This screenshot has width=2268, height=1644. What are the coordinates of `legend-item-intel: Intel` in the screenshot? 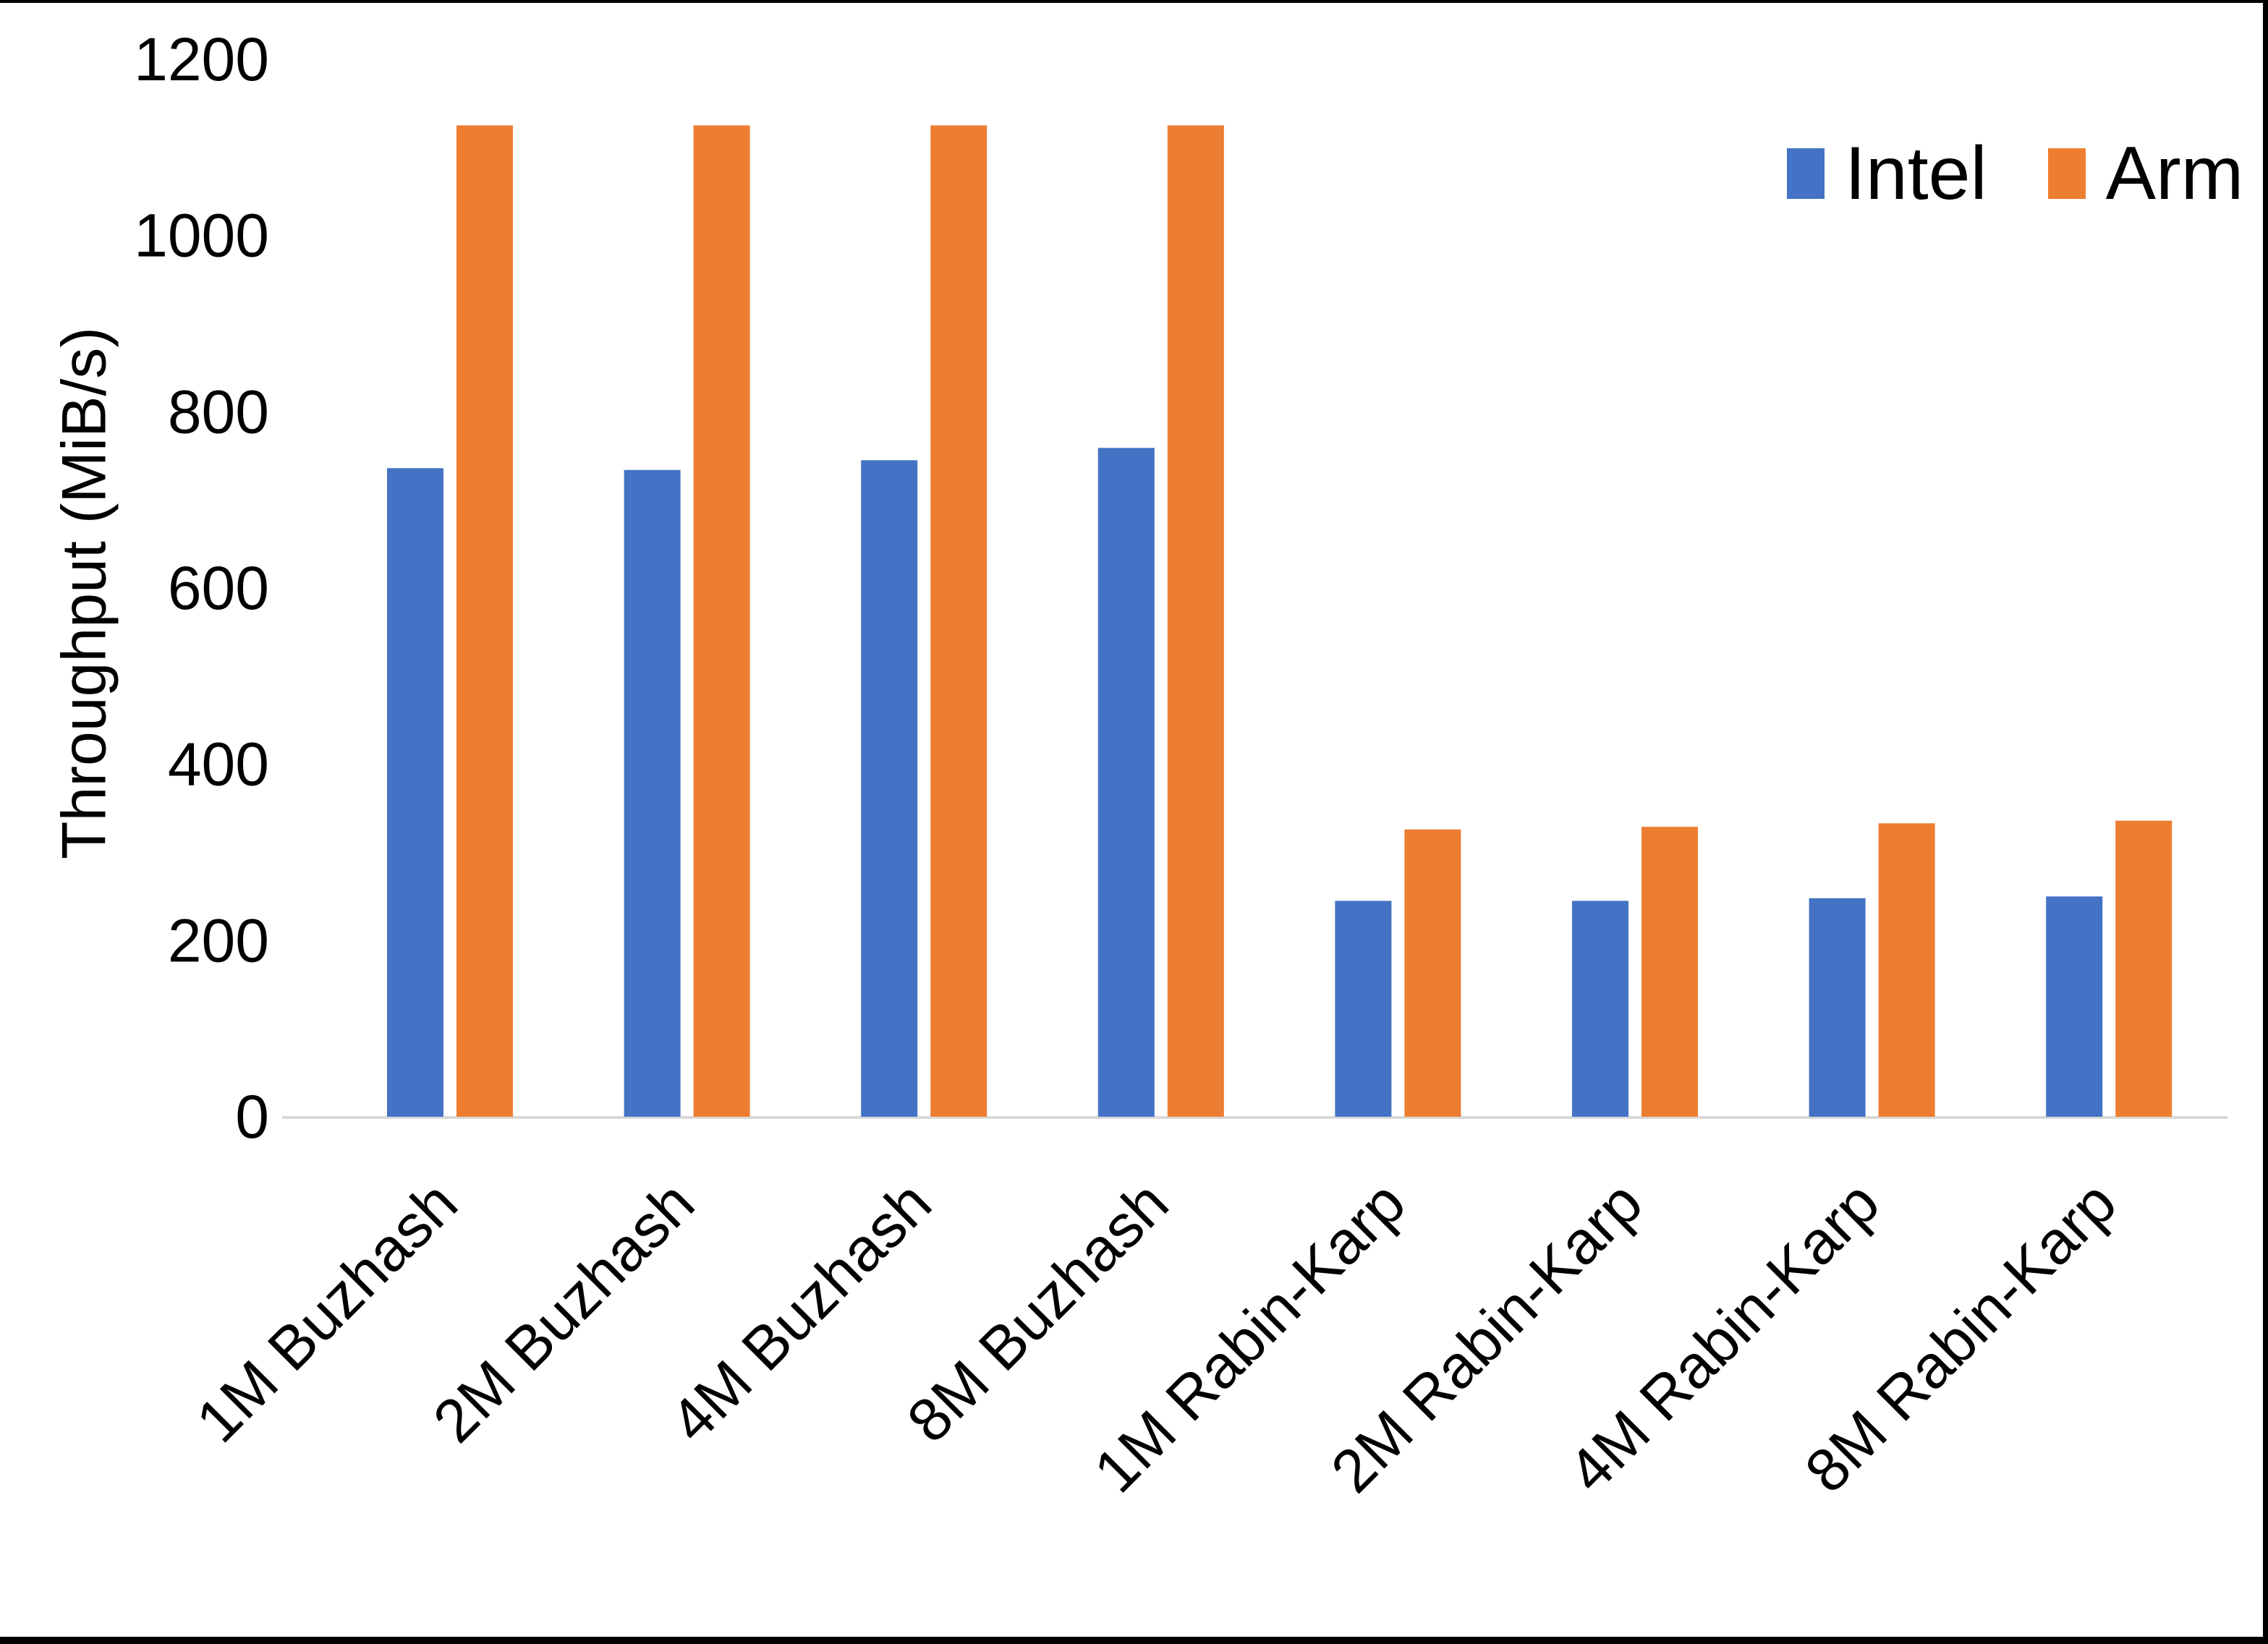 It's located at (1887, 173).